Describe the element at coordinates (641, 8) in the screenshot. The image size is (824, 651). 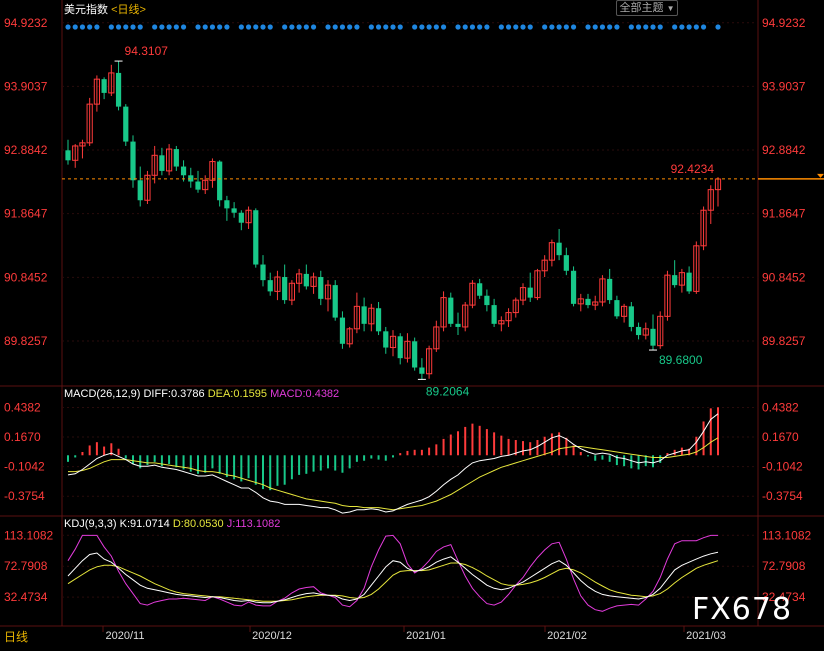
I see `theme-selector-label: 全部主题` at that location.